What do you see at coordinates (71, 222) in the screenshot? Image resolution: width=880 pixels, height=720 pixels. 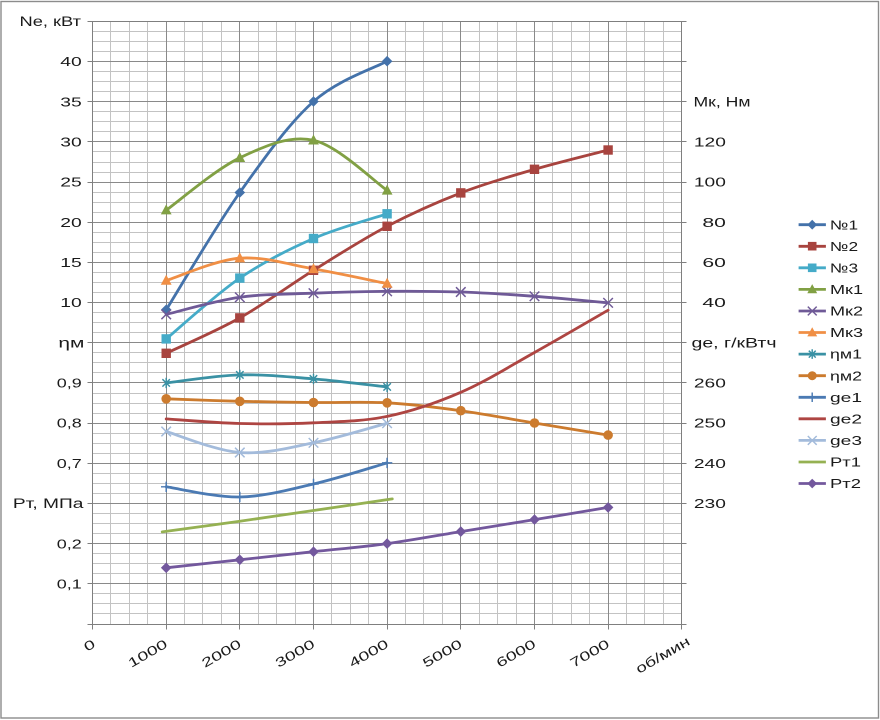 I see `svg-text: 20` at bounding box center [71, 222].